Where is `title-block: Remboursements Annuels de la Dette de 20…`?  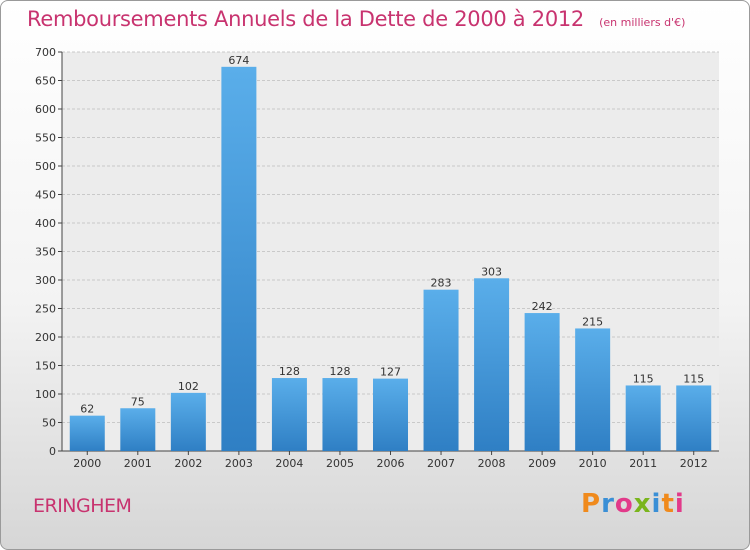
title-block: Remboursements Annuels de la Dette de 20… is located at coordinates (356, 19).